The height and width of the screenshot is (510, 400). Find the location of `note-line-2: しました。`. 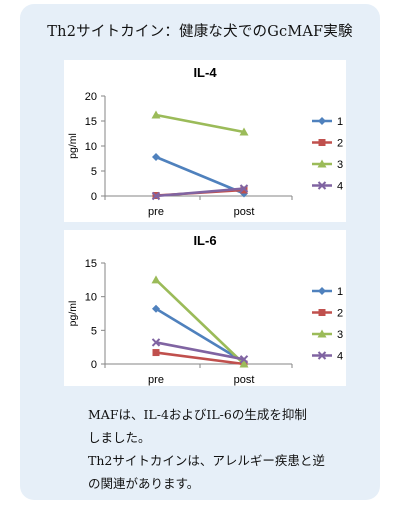

note-line-2: しました。 is located at coordinates (119, 437).